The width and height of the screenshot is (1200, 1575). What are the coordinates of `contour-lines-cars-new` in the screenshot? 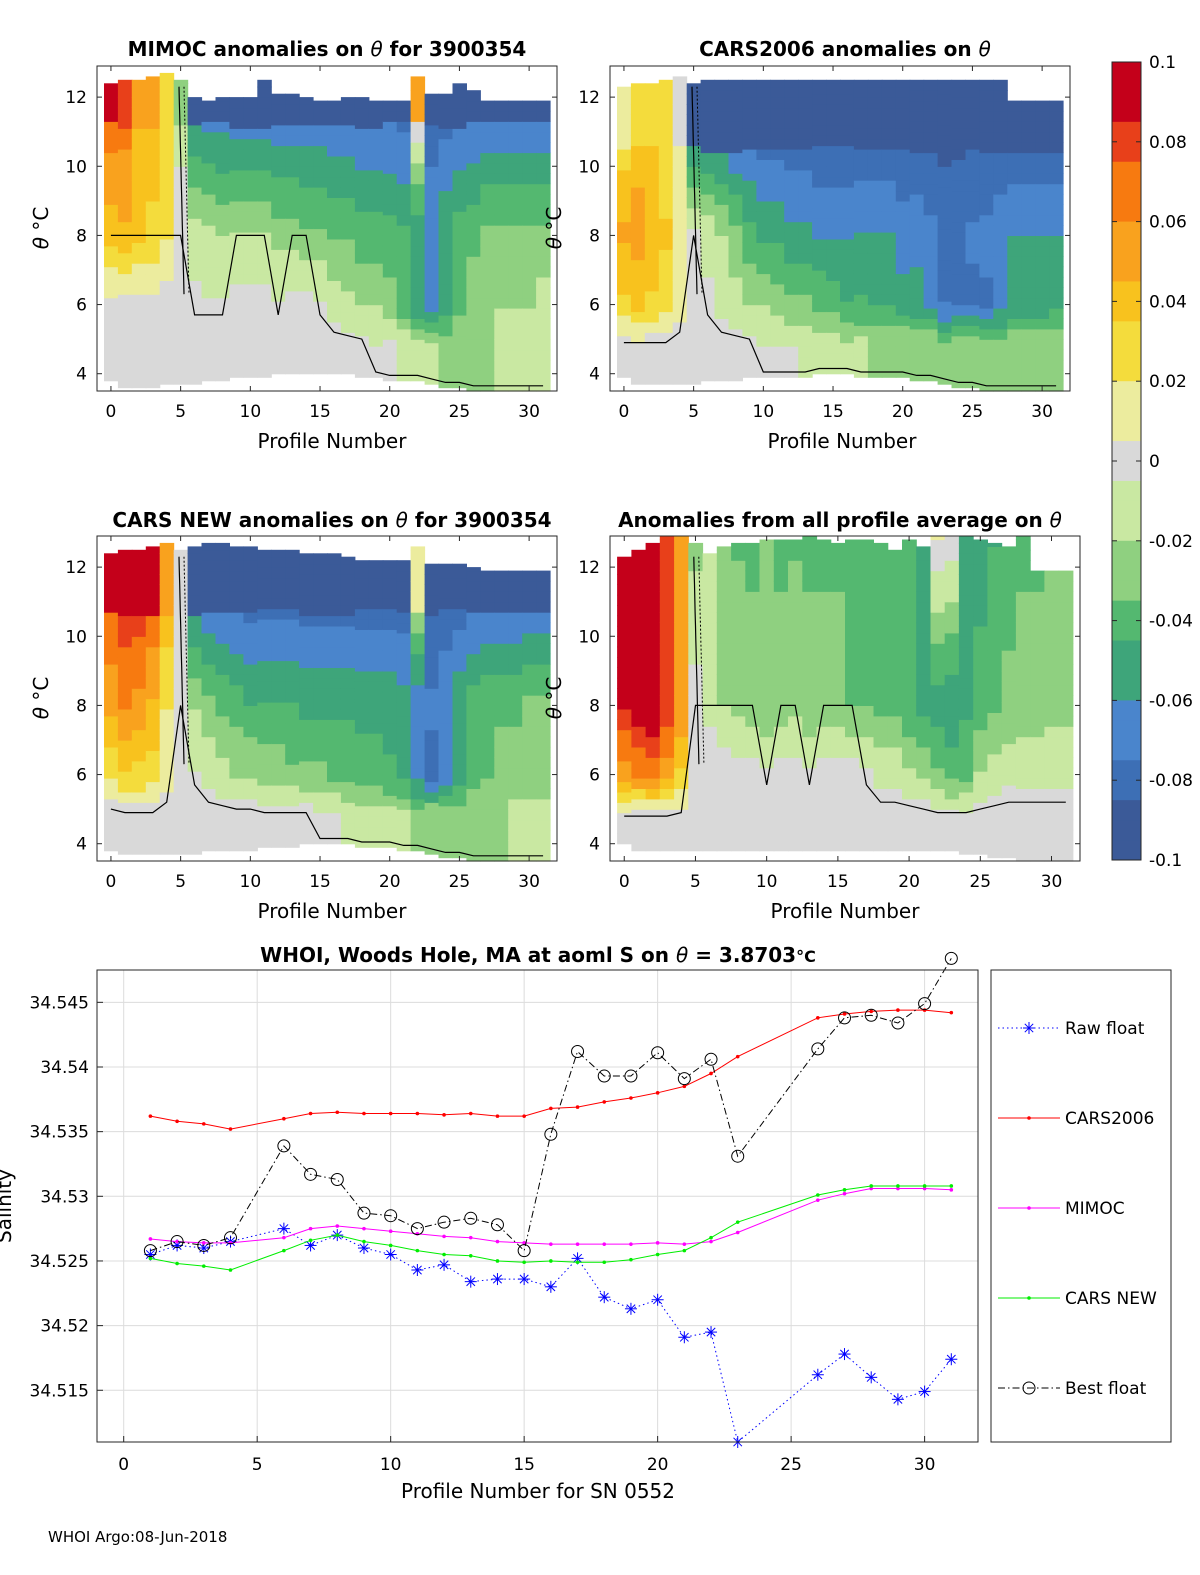 It's located at (327, 706).